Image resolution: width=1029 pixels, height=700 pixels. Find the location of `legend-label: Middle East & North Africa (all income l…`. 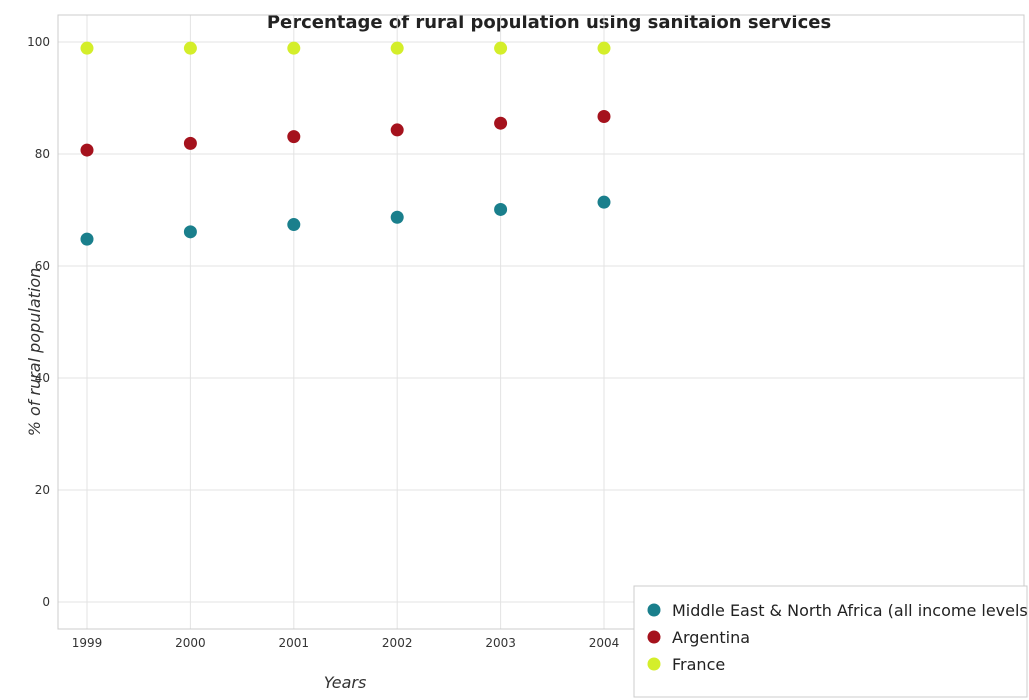

legend-label: Middle East & North Africa (all income l… is located at coordinates (850, 610).